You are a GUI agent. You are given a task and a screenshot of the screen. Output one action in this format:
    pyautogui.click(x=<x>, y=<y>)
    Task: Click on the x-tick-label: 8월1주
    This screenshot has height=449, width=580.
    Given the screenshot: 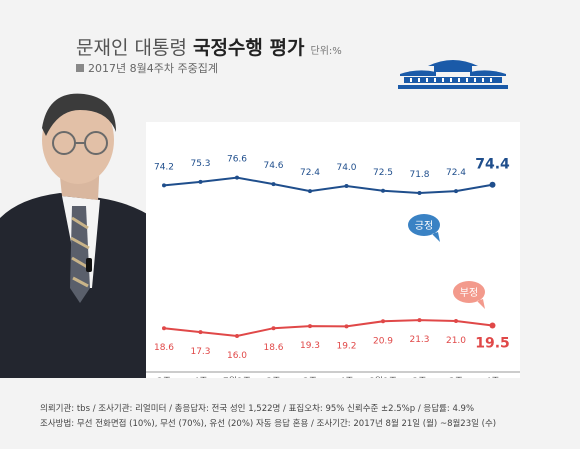 What is the action you would take?
    pyautogui.click(x=383, y=376)
    